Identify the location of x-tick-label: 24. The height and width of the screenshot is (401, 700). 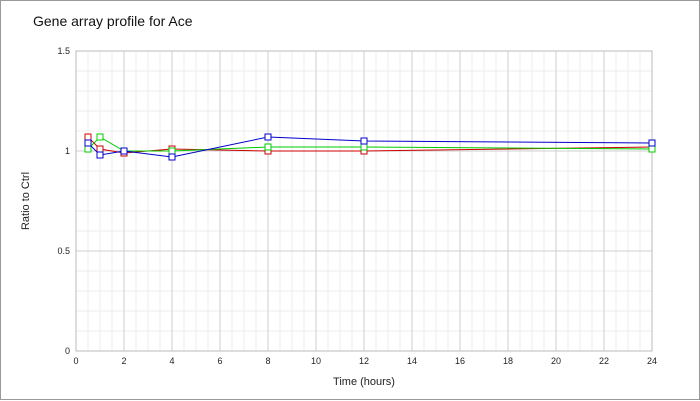
(652, 361).